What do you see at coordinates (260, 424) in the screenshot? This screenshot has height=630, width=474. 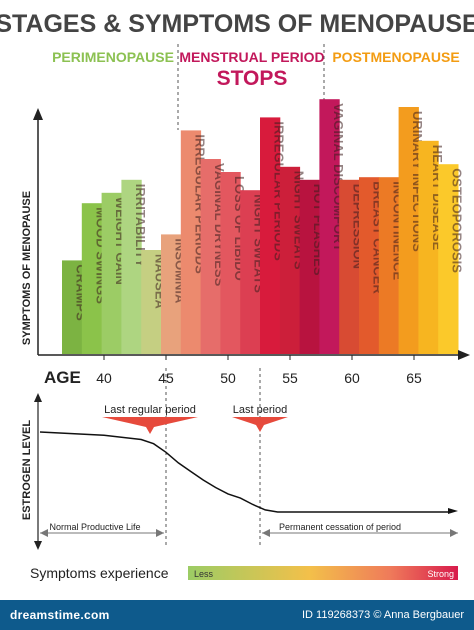 I see `last-period-marker` at bounding box center [260, 424].